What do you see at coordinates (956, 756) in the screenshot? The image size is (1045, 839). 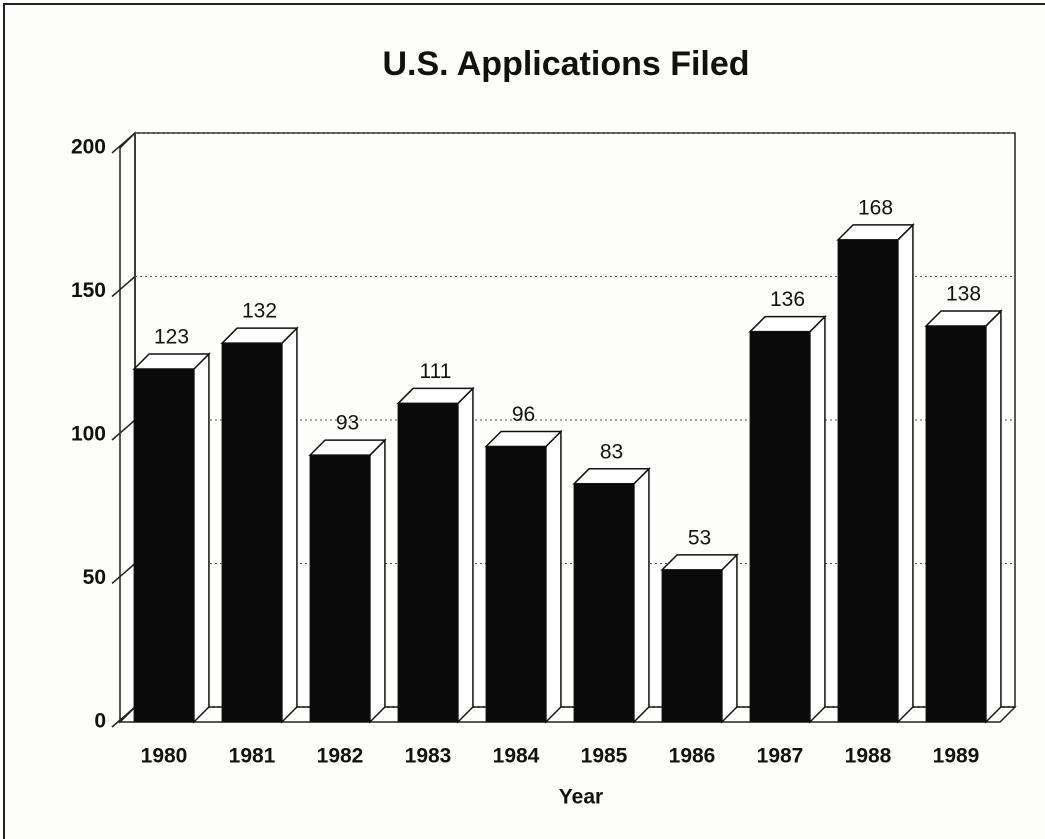 I see `x-tick-label: 1989` at bounding box center [956, 756].